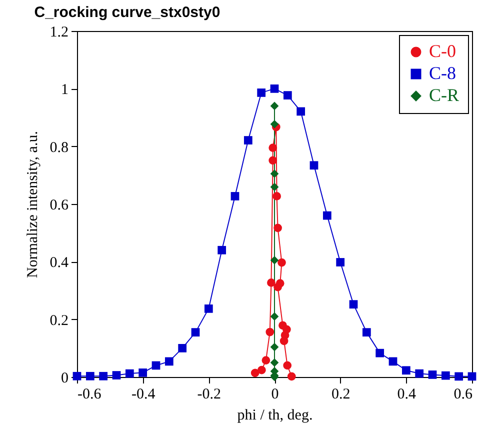  Describe the element at coordinates (442, 73) in the screenshot. I see `legend-label: C-8` at that location.